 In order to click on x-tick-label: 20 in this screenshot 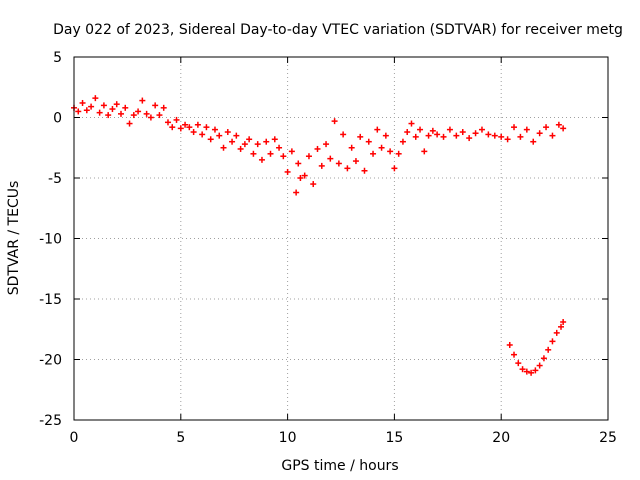, I will do `click(501, 438)`.